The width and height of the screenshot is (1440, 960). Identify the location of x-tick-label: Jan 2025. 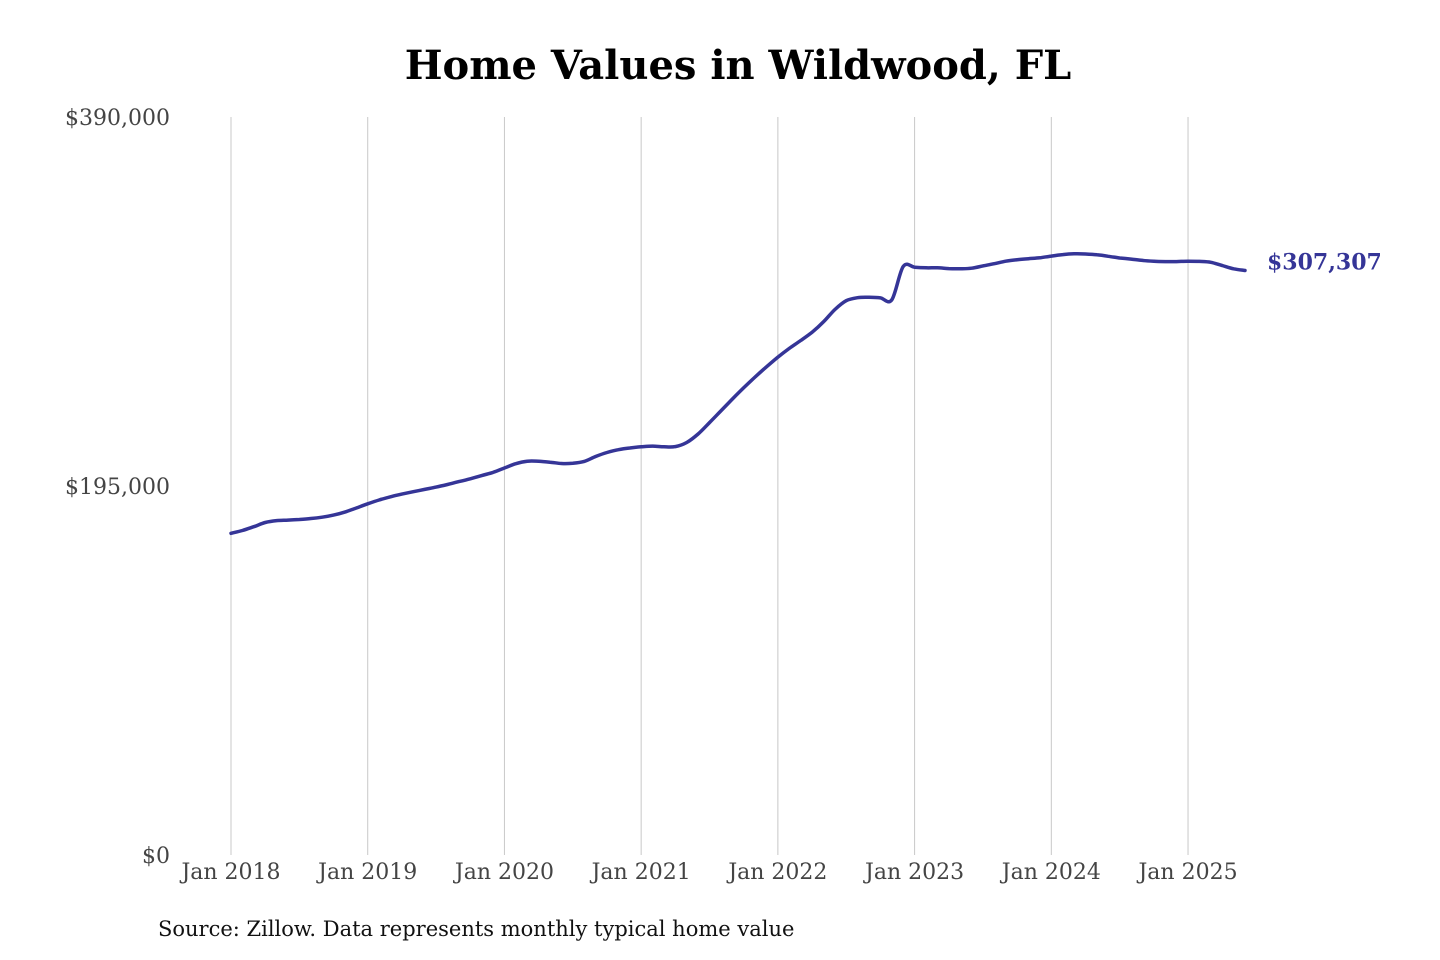
(1186, 872).